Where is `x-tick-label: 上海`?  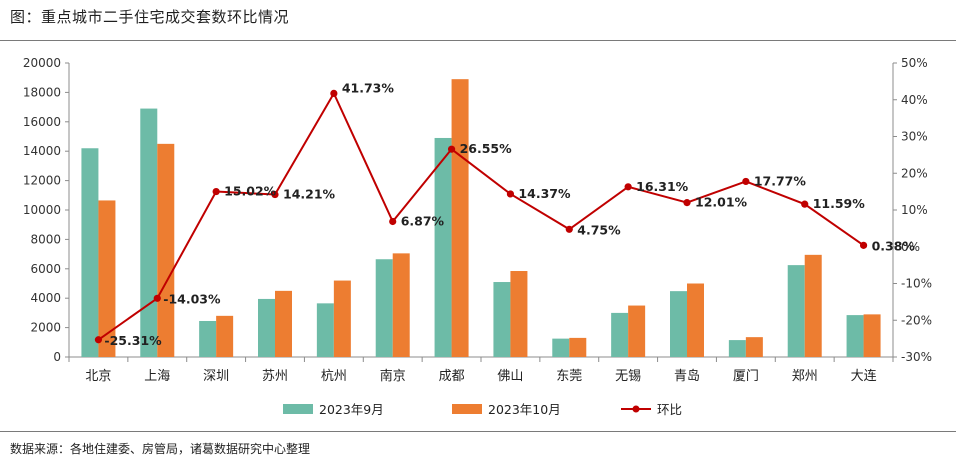
x-tick-label: 上海 is located at coordinates (157, 376).